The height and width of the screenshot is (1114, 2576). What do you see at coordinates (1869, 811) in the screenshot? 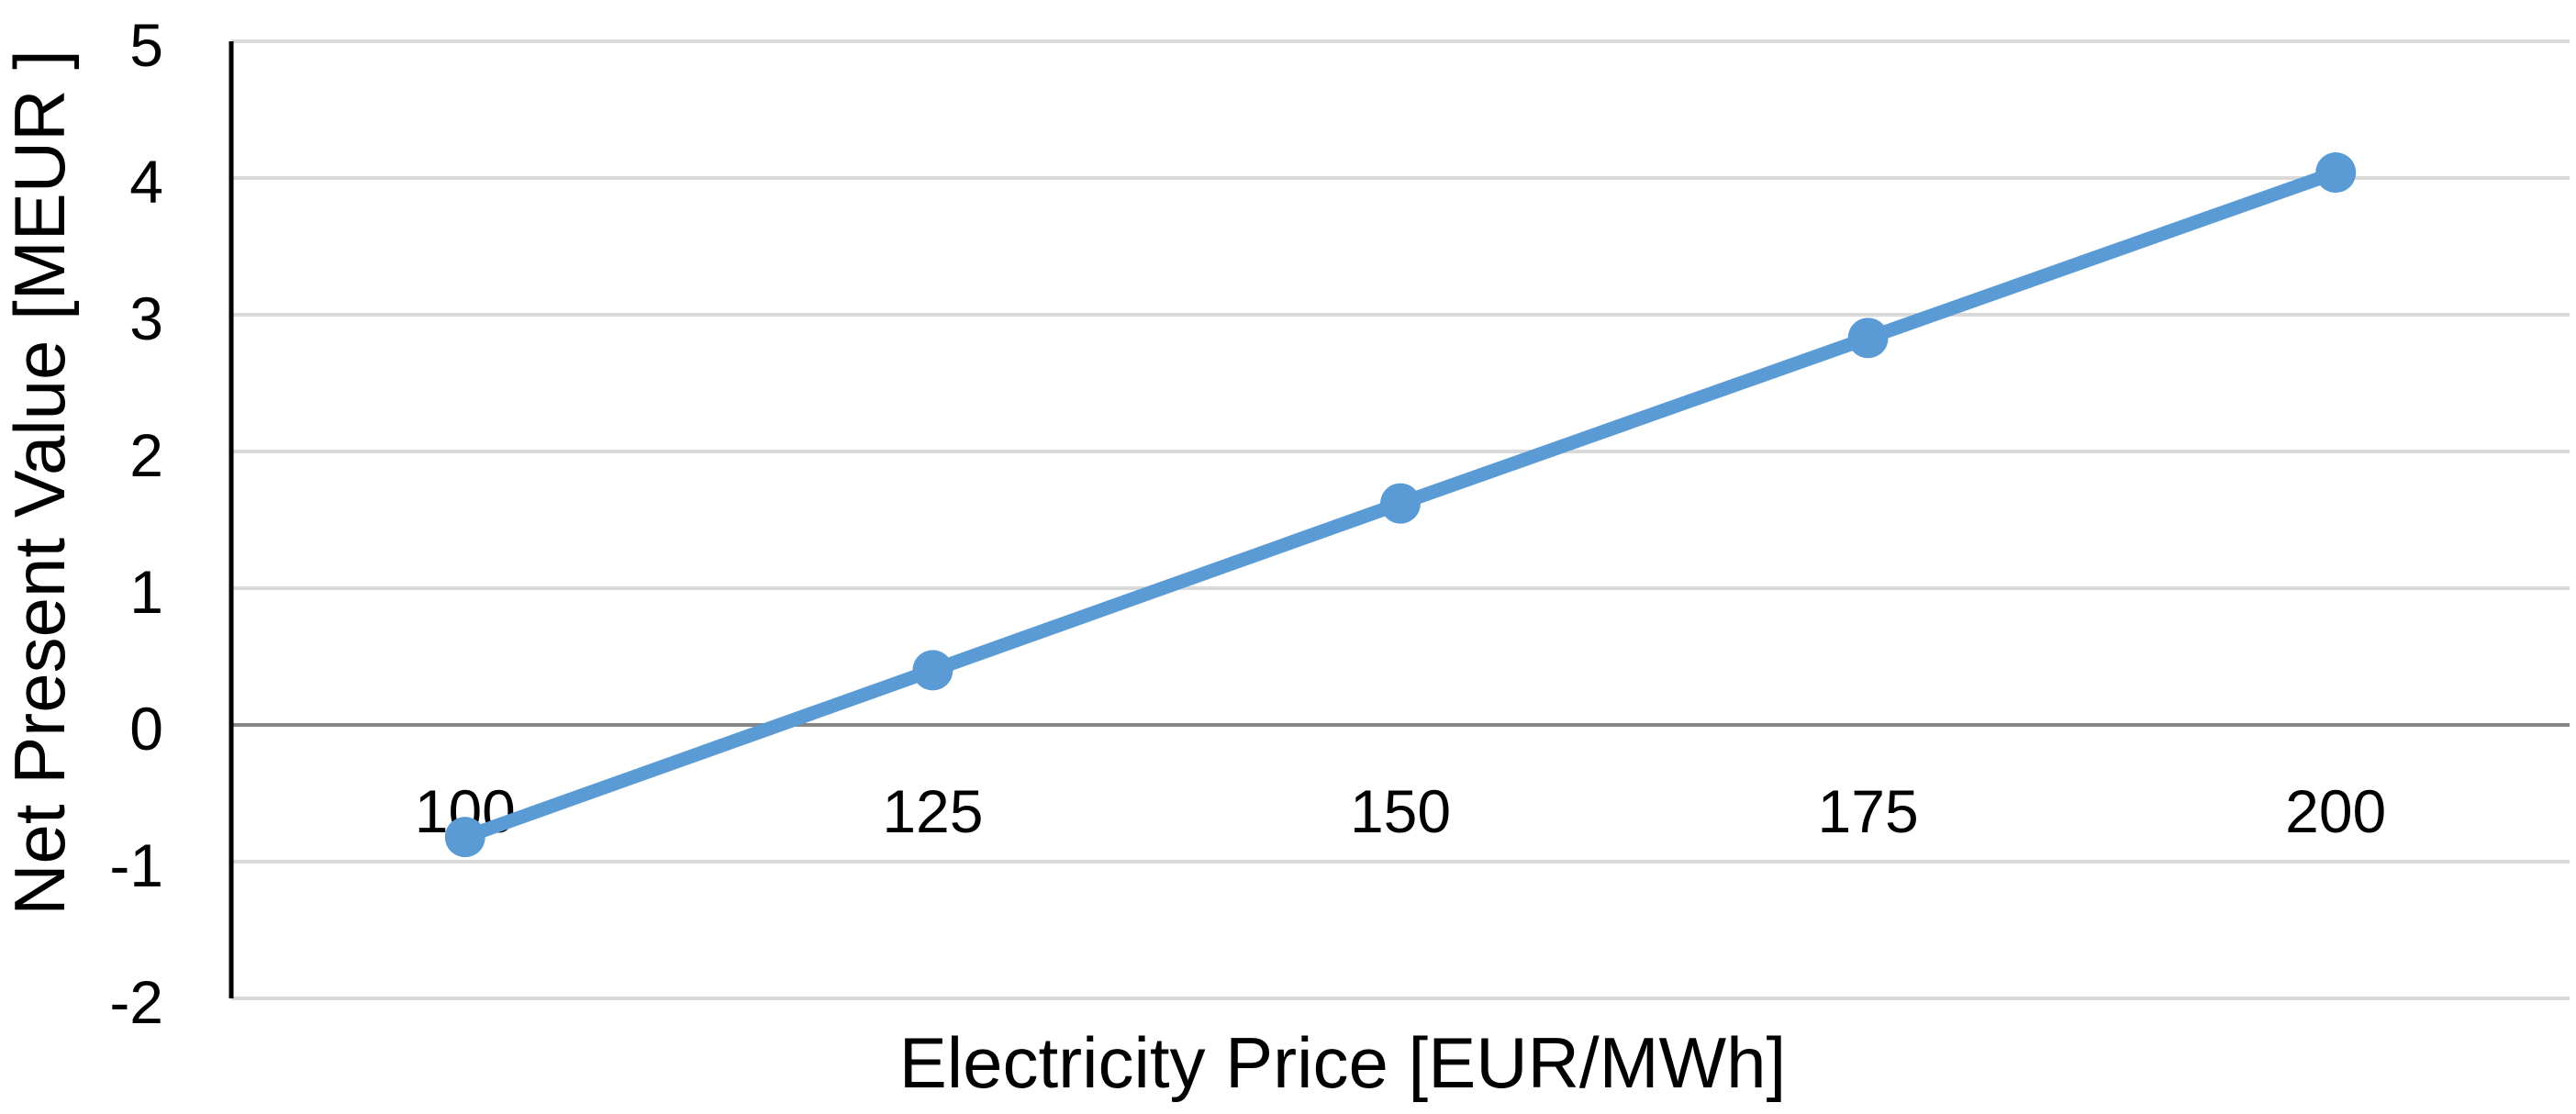
I see `x-tick-label: 175` at bounding box center [1869, 811].